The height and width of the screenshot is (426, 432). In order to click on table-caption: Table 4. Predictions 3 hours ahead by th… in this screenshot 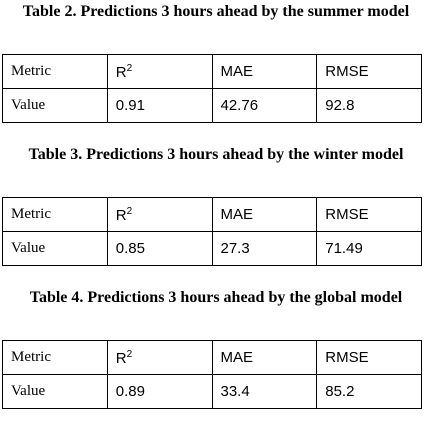, I will do `click(216, 297)`.